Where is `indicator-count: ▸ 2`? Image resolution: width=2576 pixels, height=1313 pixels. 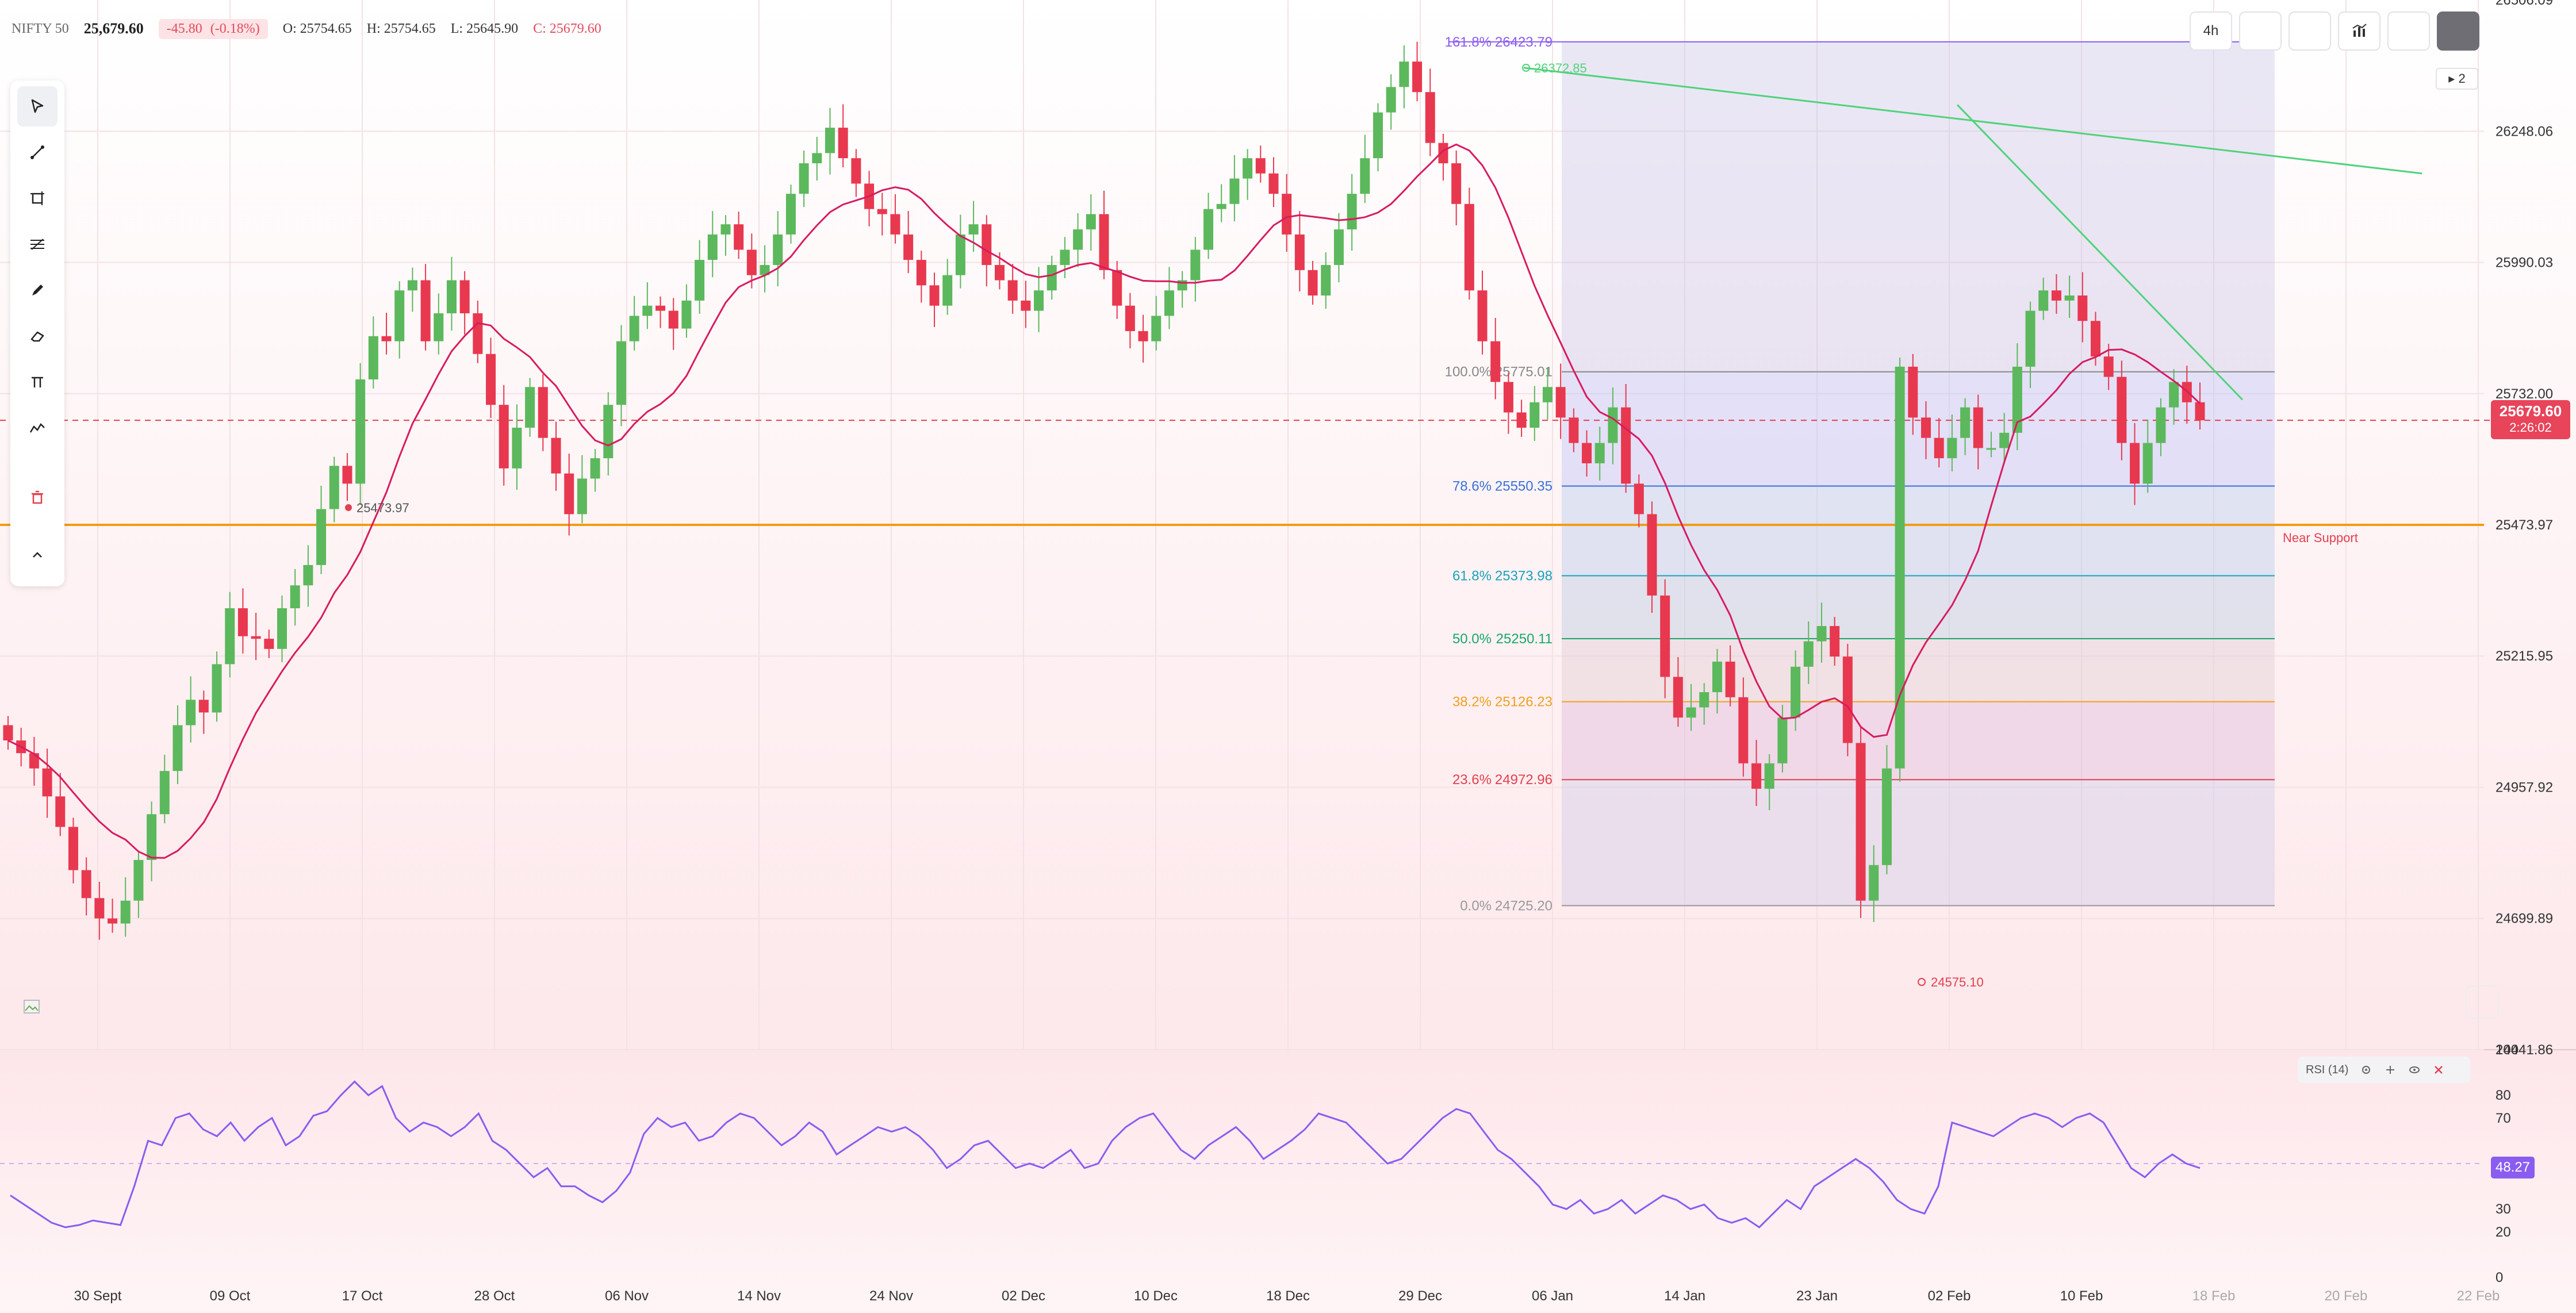
indicator-count: ▸ 2 is located at coordinates (2457, 79).